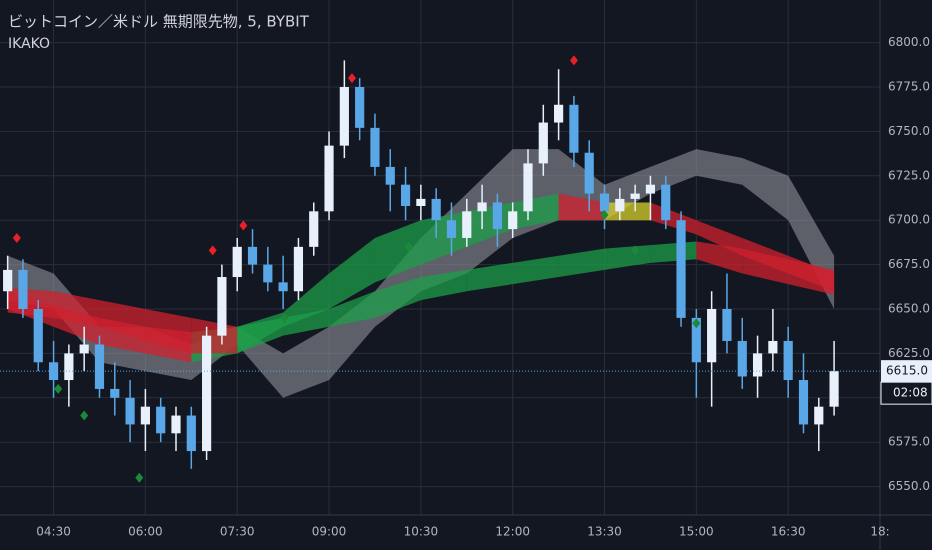 The image size is (932, 550). I want to click on chart-title: ビットコイン／米ドル 無期限先物, 5, BYBIT, so click(159, 22).